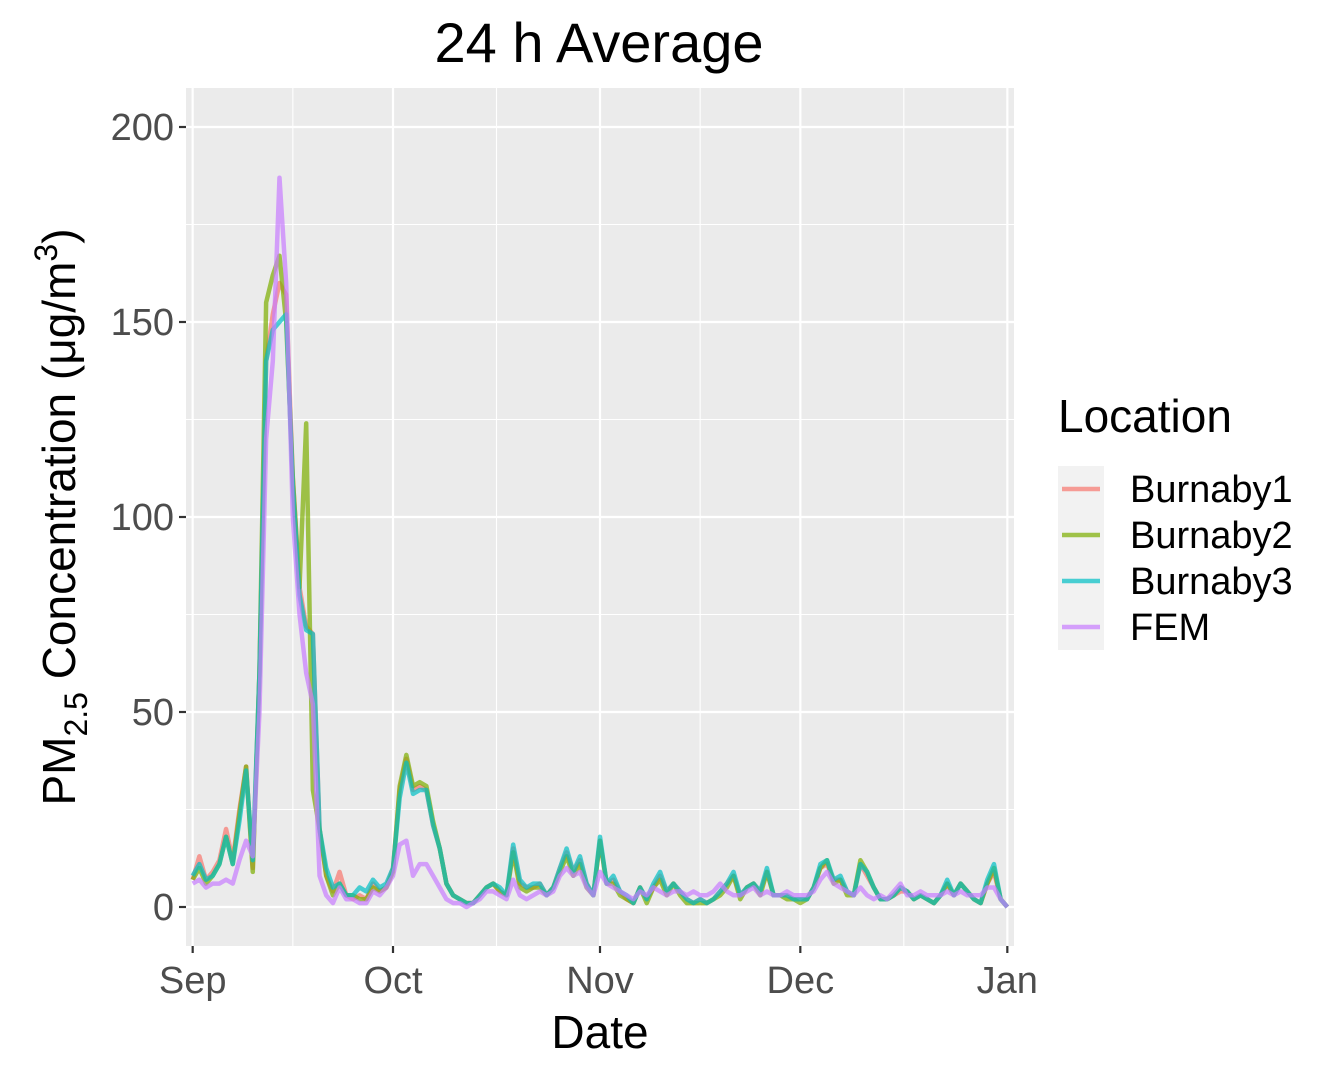 This screenshot has height=1075, width=1344. I want to click on legend-label-fem: FEM, so click(1170, 628).